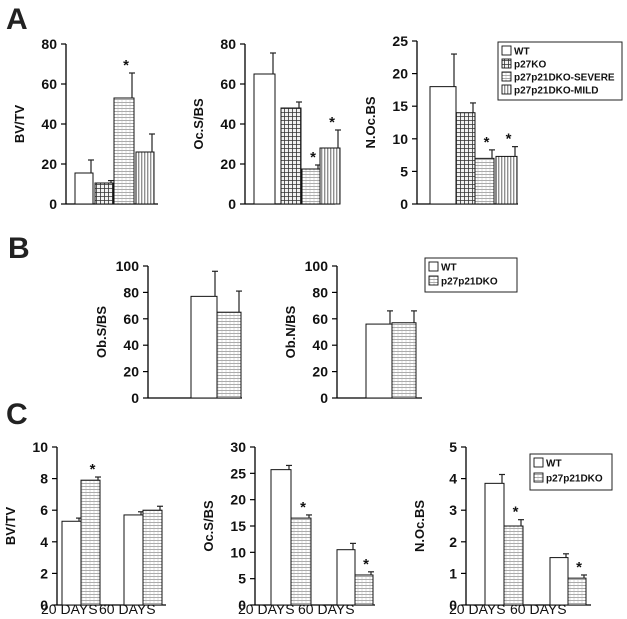 This screenshot has height=619, width=627. What do you see at coordinates (471, 275) in the screenshot?
I see `legend-b: WT p27p21DKO` at bounding box center [471, 275].